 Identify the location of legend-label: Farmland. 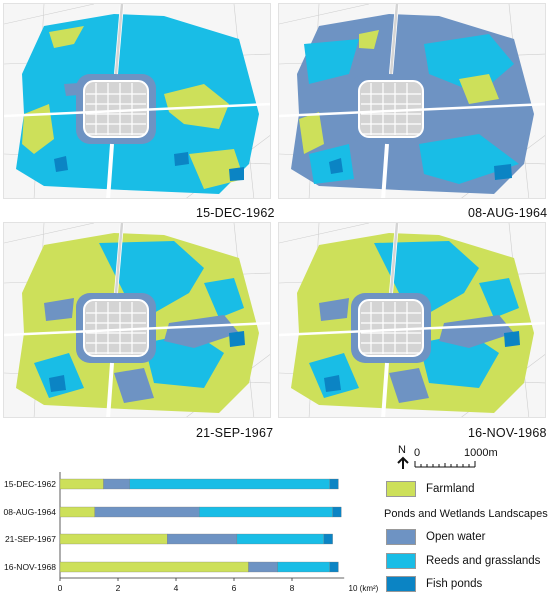
(450, 489).